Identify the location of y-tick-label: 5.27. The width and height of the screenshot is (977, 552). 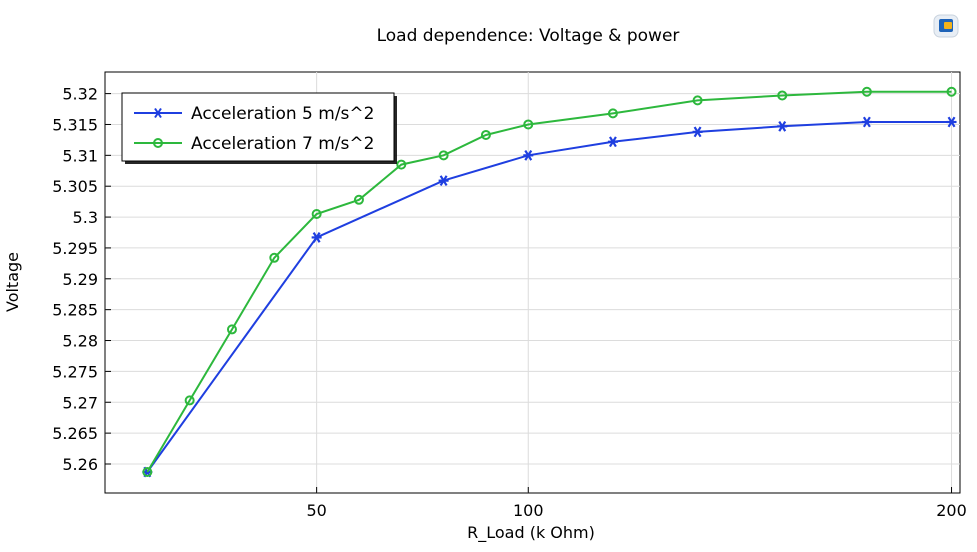
(80, 402).